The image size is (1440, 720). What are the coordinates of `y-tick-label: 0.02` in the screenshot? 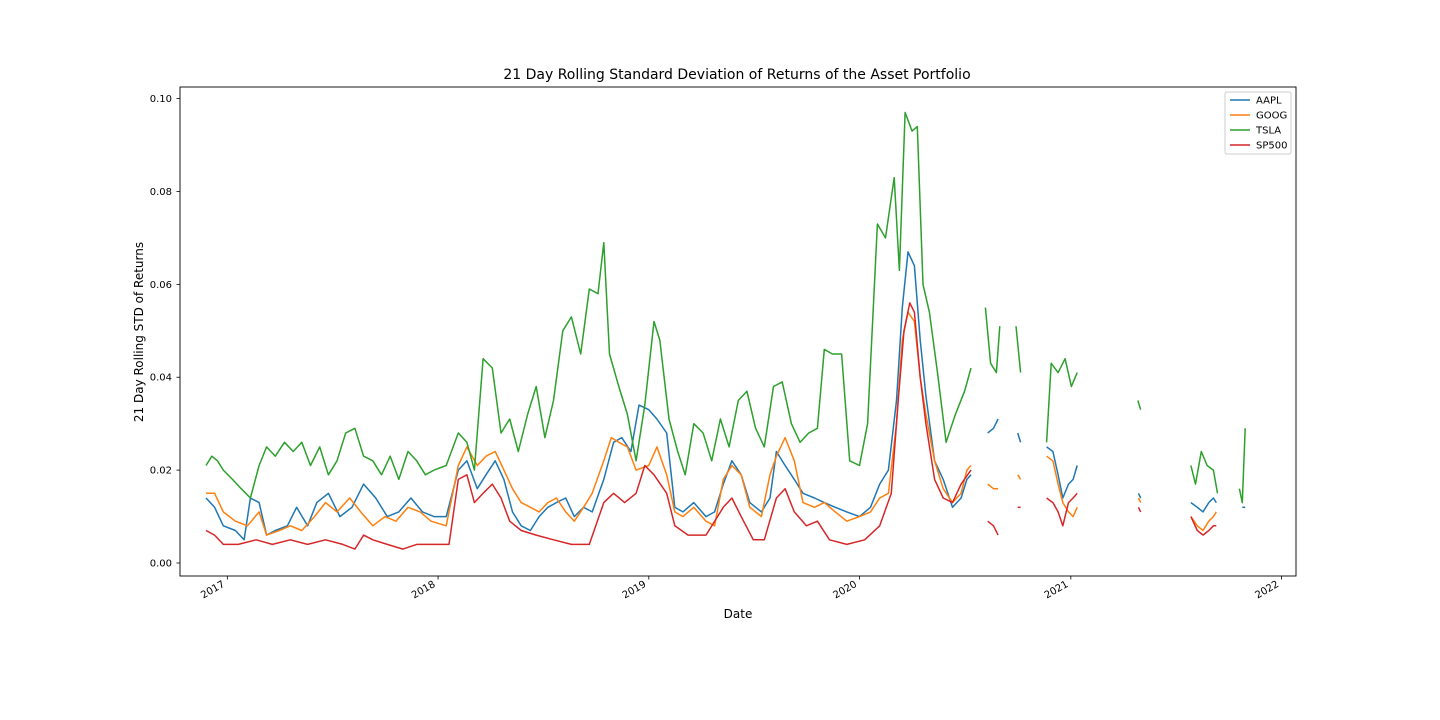 It's located at (161, 471).